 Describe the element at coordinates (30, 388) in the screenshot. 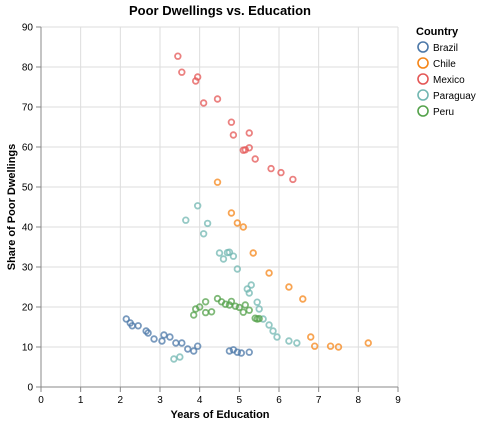

I see `y-tick-label: 0` at that location.